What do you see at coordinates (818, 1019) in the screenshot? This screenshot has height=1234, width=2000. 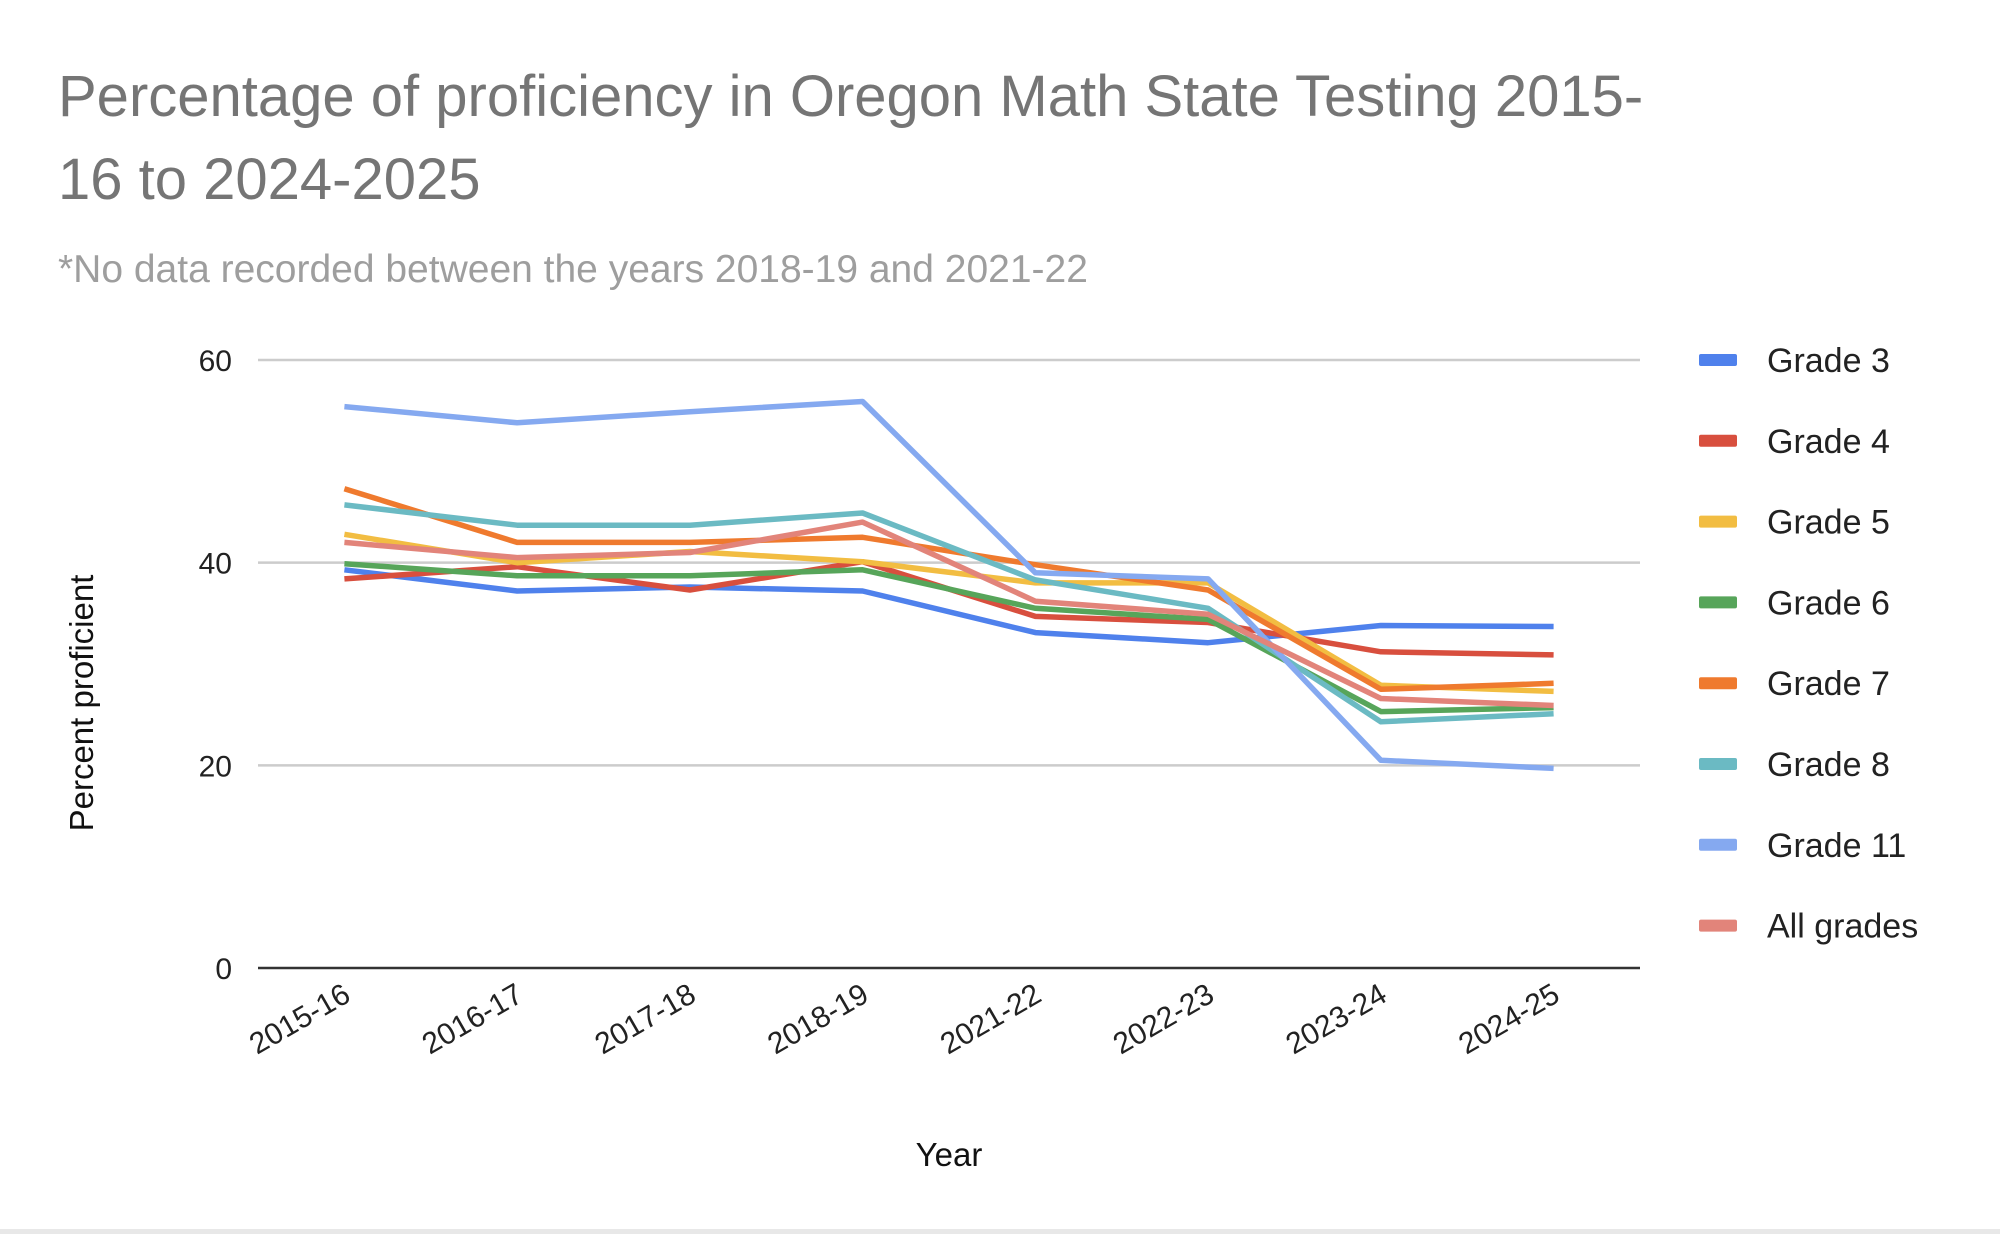 I see `x-tick-label: 2018-19` at bounding box center [818, 1019].